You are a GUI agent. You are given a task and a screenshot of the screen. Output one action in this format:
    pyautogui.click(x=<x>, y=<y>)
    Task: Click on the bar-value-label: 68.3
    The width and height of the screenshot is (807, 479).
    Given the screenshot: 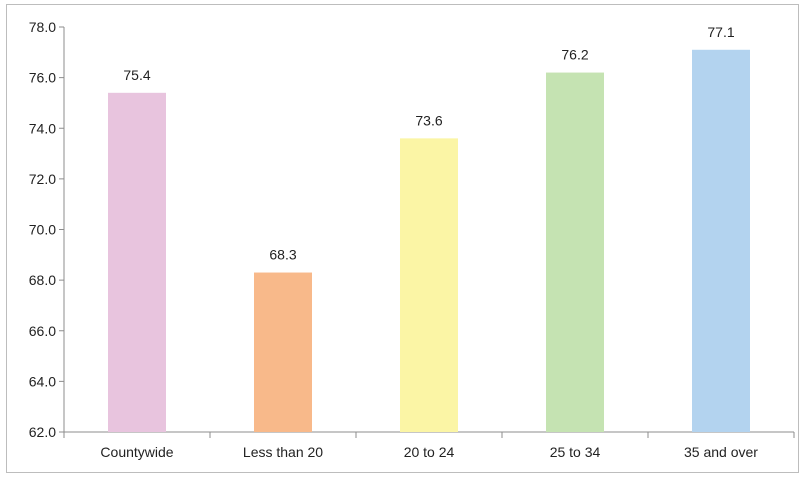 What is the action you would take?
    pyautogui.click(x=282, y=255)
    